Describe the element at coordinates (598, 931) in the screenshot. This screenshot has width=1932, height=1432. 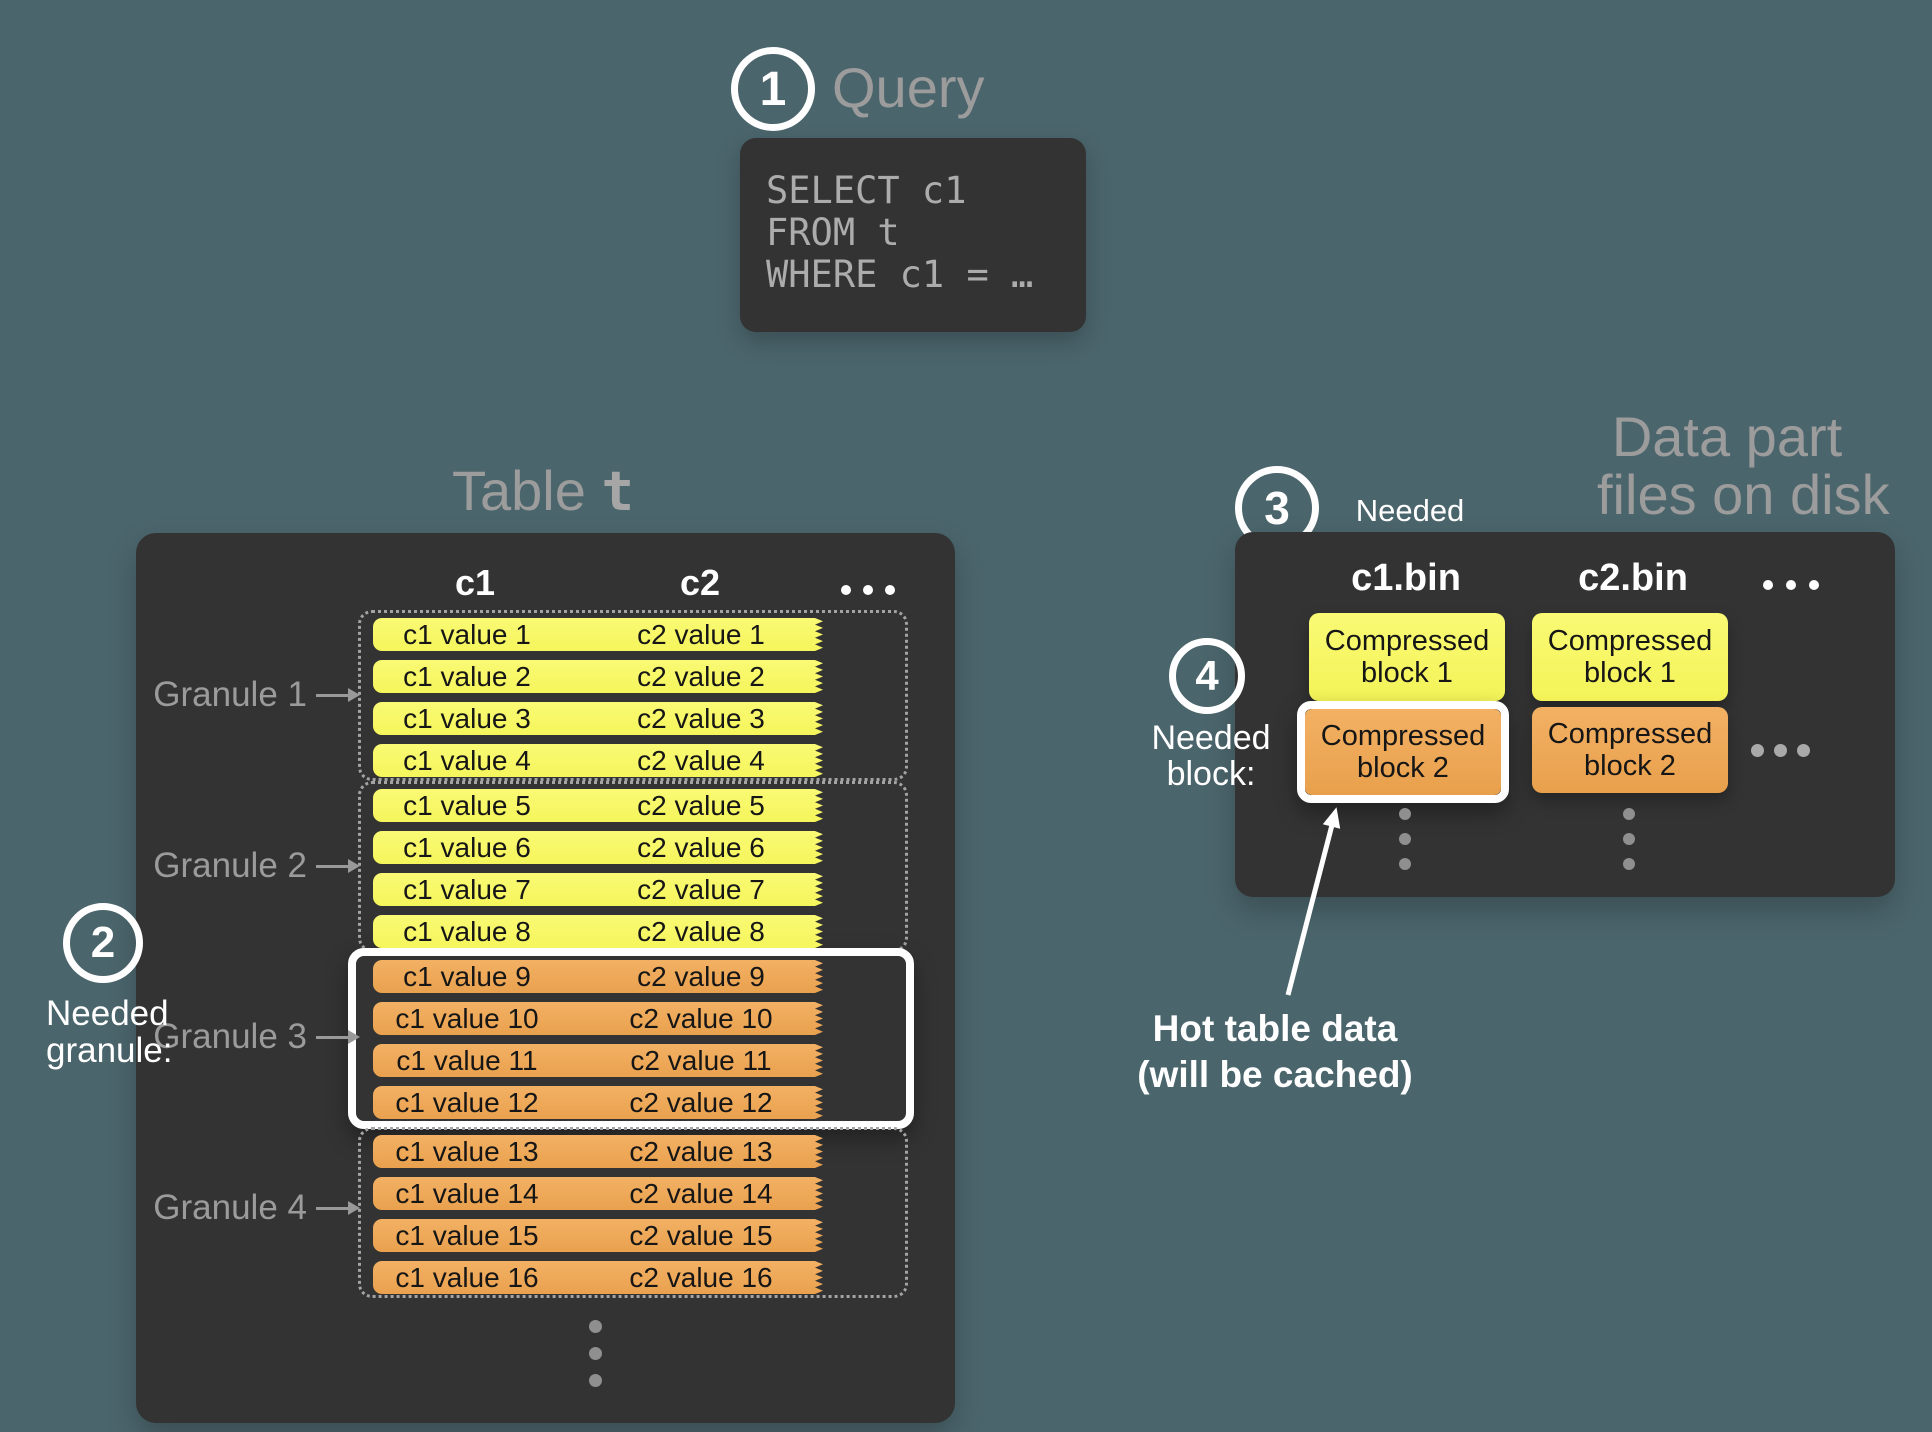
I see `table-row: c1 value 8 c2 value 8` at that location.